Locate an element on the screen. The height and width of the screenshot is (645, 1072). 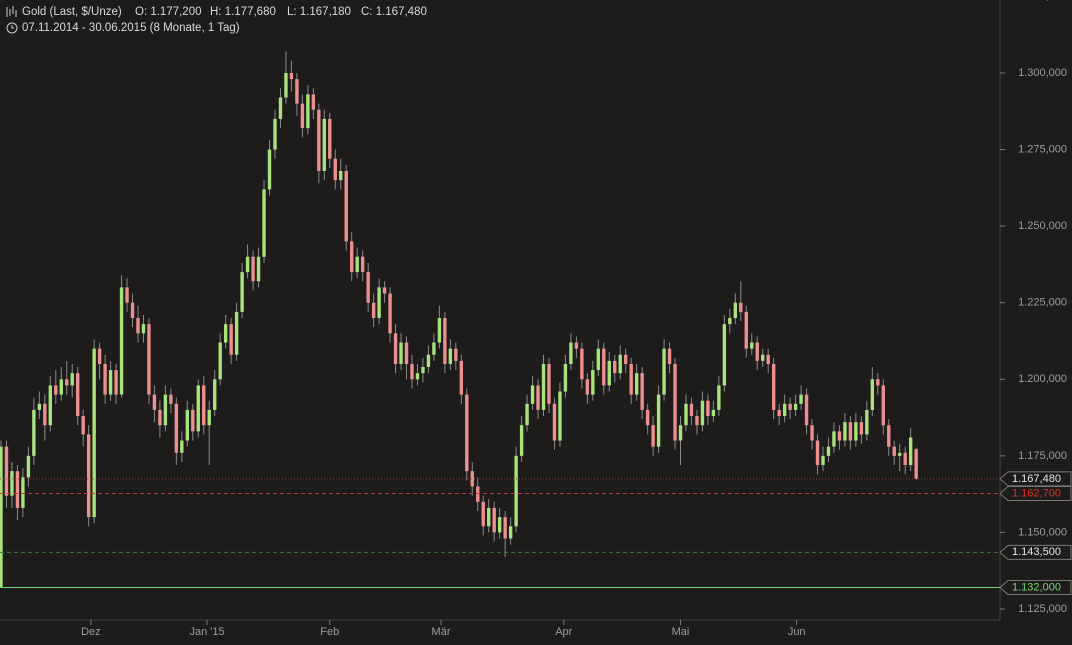
high-value: H: 1.177,680 is located at coordinates (243, 12).